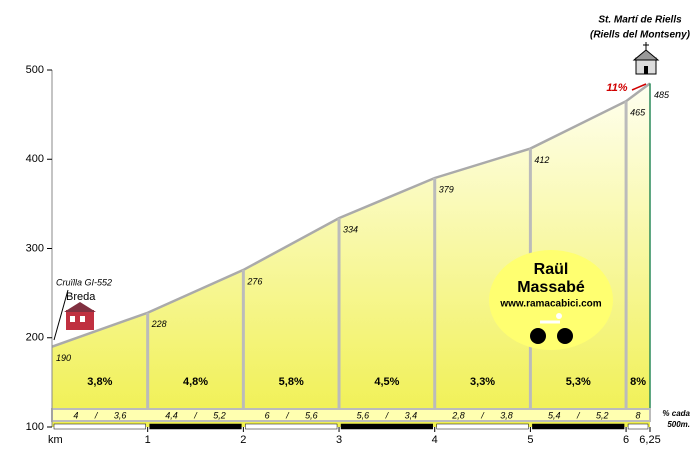  I want to click on x-tick-label: 3, so click(339, 440).